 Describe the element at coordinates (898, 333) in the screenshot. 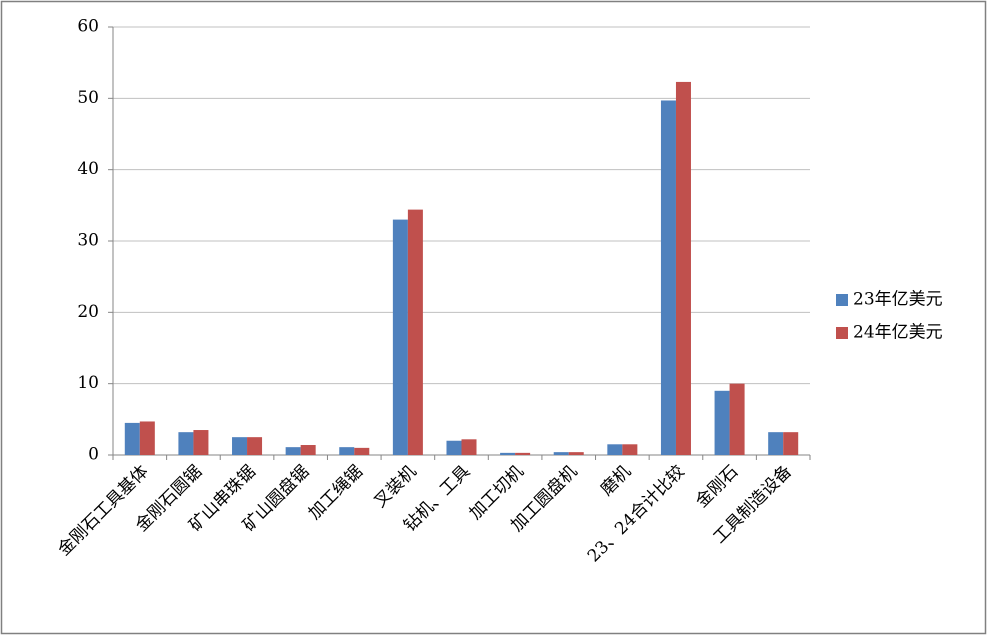

I see `legend-label: 24年亿美元` at that location.